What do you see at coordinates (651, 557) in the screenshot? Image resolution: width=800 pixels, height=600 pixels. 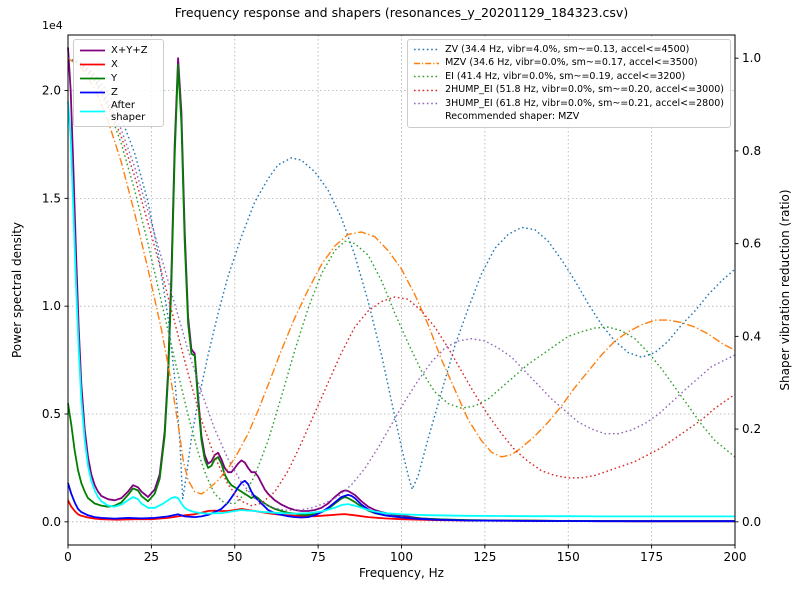 I see `x-tick-label: 175` at bounding box center [651, 557].